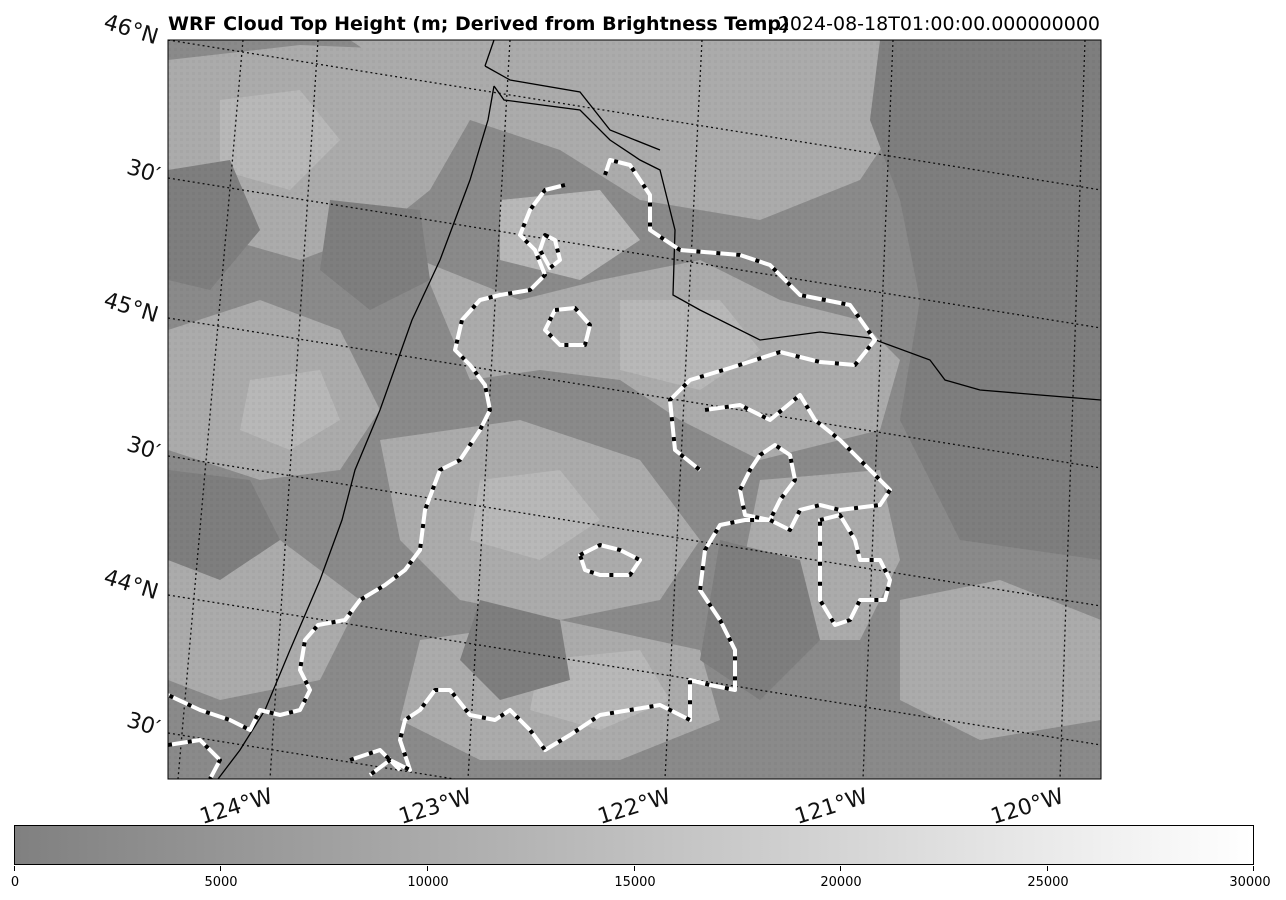 The width and height of the screenshot is (1286, 900). What do you see at coordinates (1249, 882) in the screenshot?
I see `colorbar-label-30000: 30000` at bounding box center [1249, 882].